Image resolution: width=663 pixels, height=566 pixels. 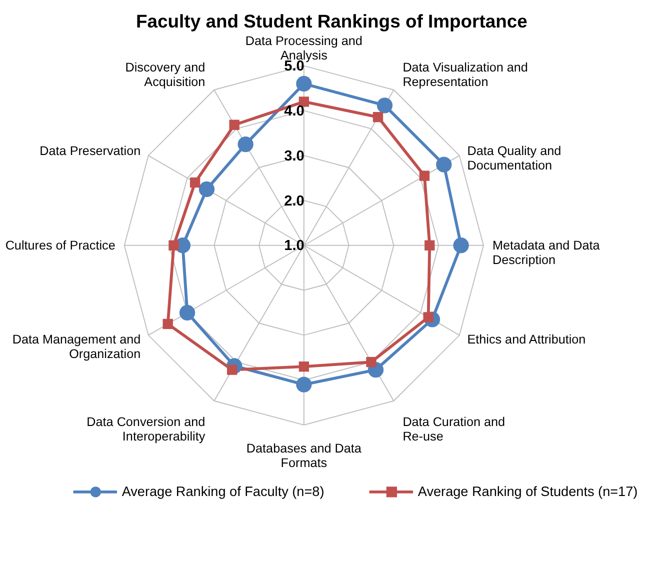 I want to click on spoke-label: Data Curation and Re-use, so click(x=454, y=429).